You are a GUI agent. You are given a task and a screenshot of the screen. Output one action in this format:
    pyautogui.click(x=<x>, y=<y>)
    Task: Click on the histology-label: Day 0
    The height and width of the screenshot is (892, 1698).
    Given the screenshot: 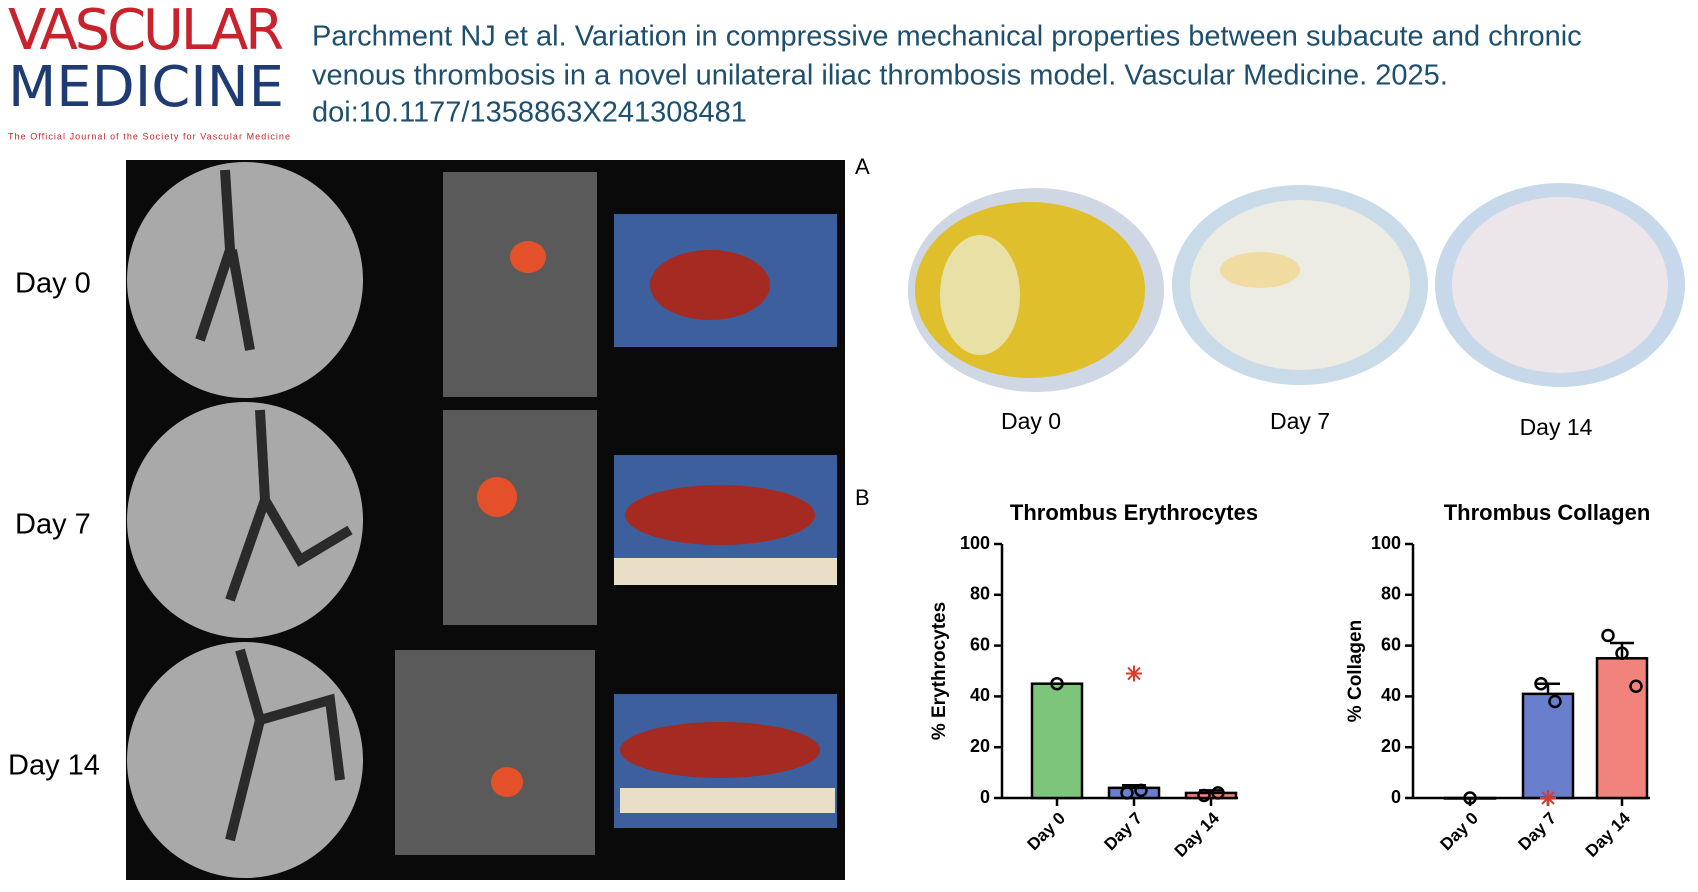 What is the action you would take?
    pyautogui.click(x=1031, y=421)
    